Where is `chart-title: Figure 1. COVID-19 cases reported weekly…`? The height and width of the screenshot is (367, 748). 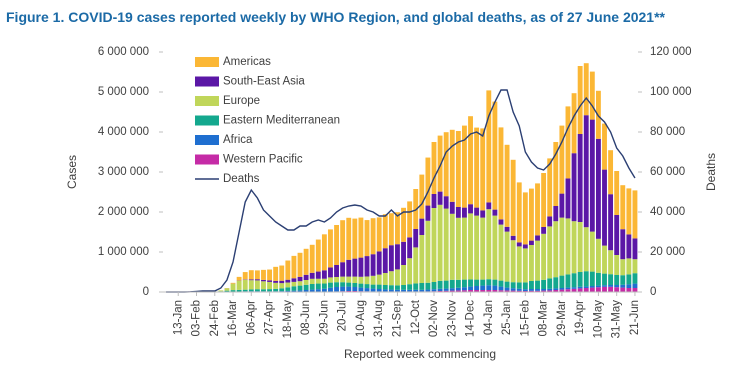 chart-title: Figure 1. COVID-19 cases reported weekly… is located at coordinates (336, 17).